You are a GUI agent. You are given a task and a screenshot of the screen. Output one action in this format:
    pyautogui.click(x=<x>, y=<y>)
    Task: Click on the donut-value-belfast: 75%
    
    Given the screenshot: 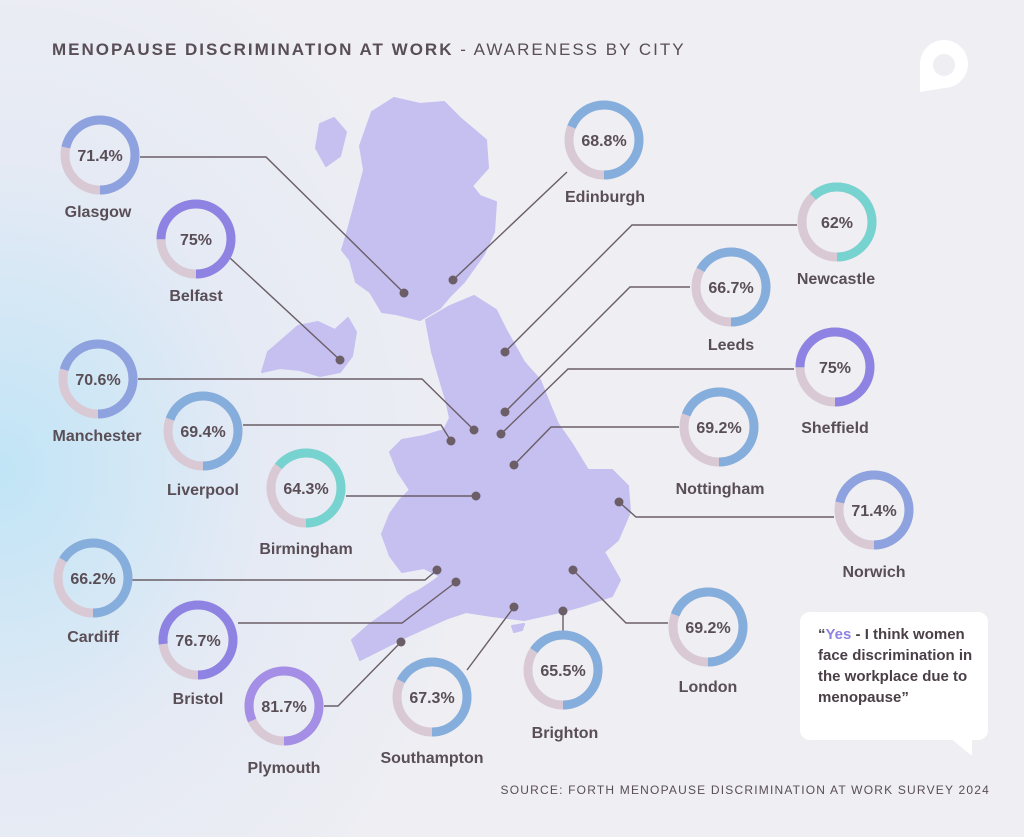 What is the action you would take?
    pyautogui.click(x=196, y=240)
    